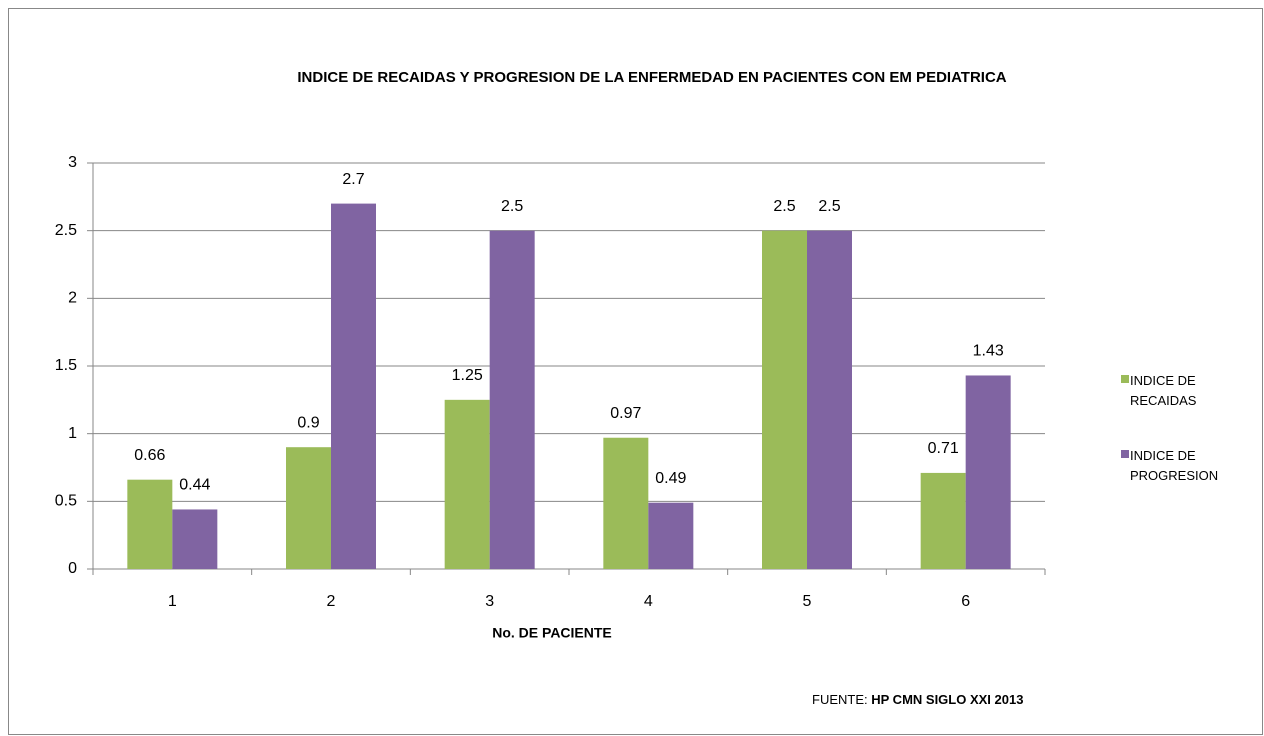 Image resolution: width=1264 pixels, height=736 pixels. I want to click on x-tick-label: 1, so click(172, 601).